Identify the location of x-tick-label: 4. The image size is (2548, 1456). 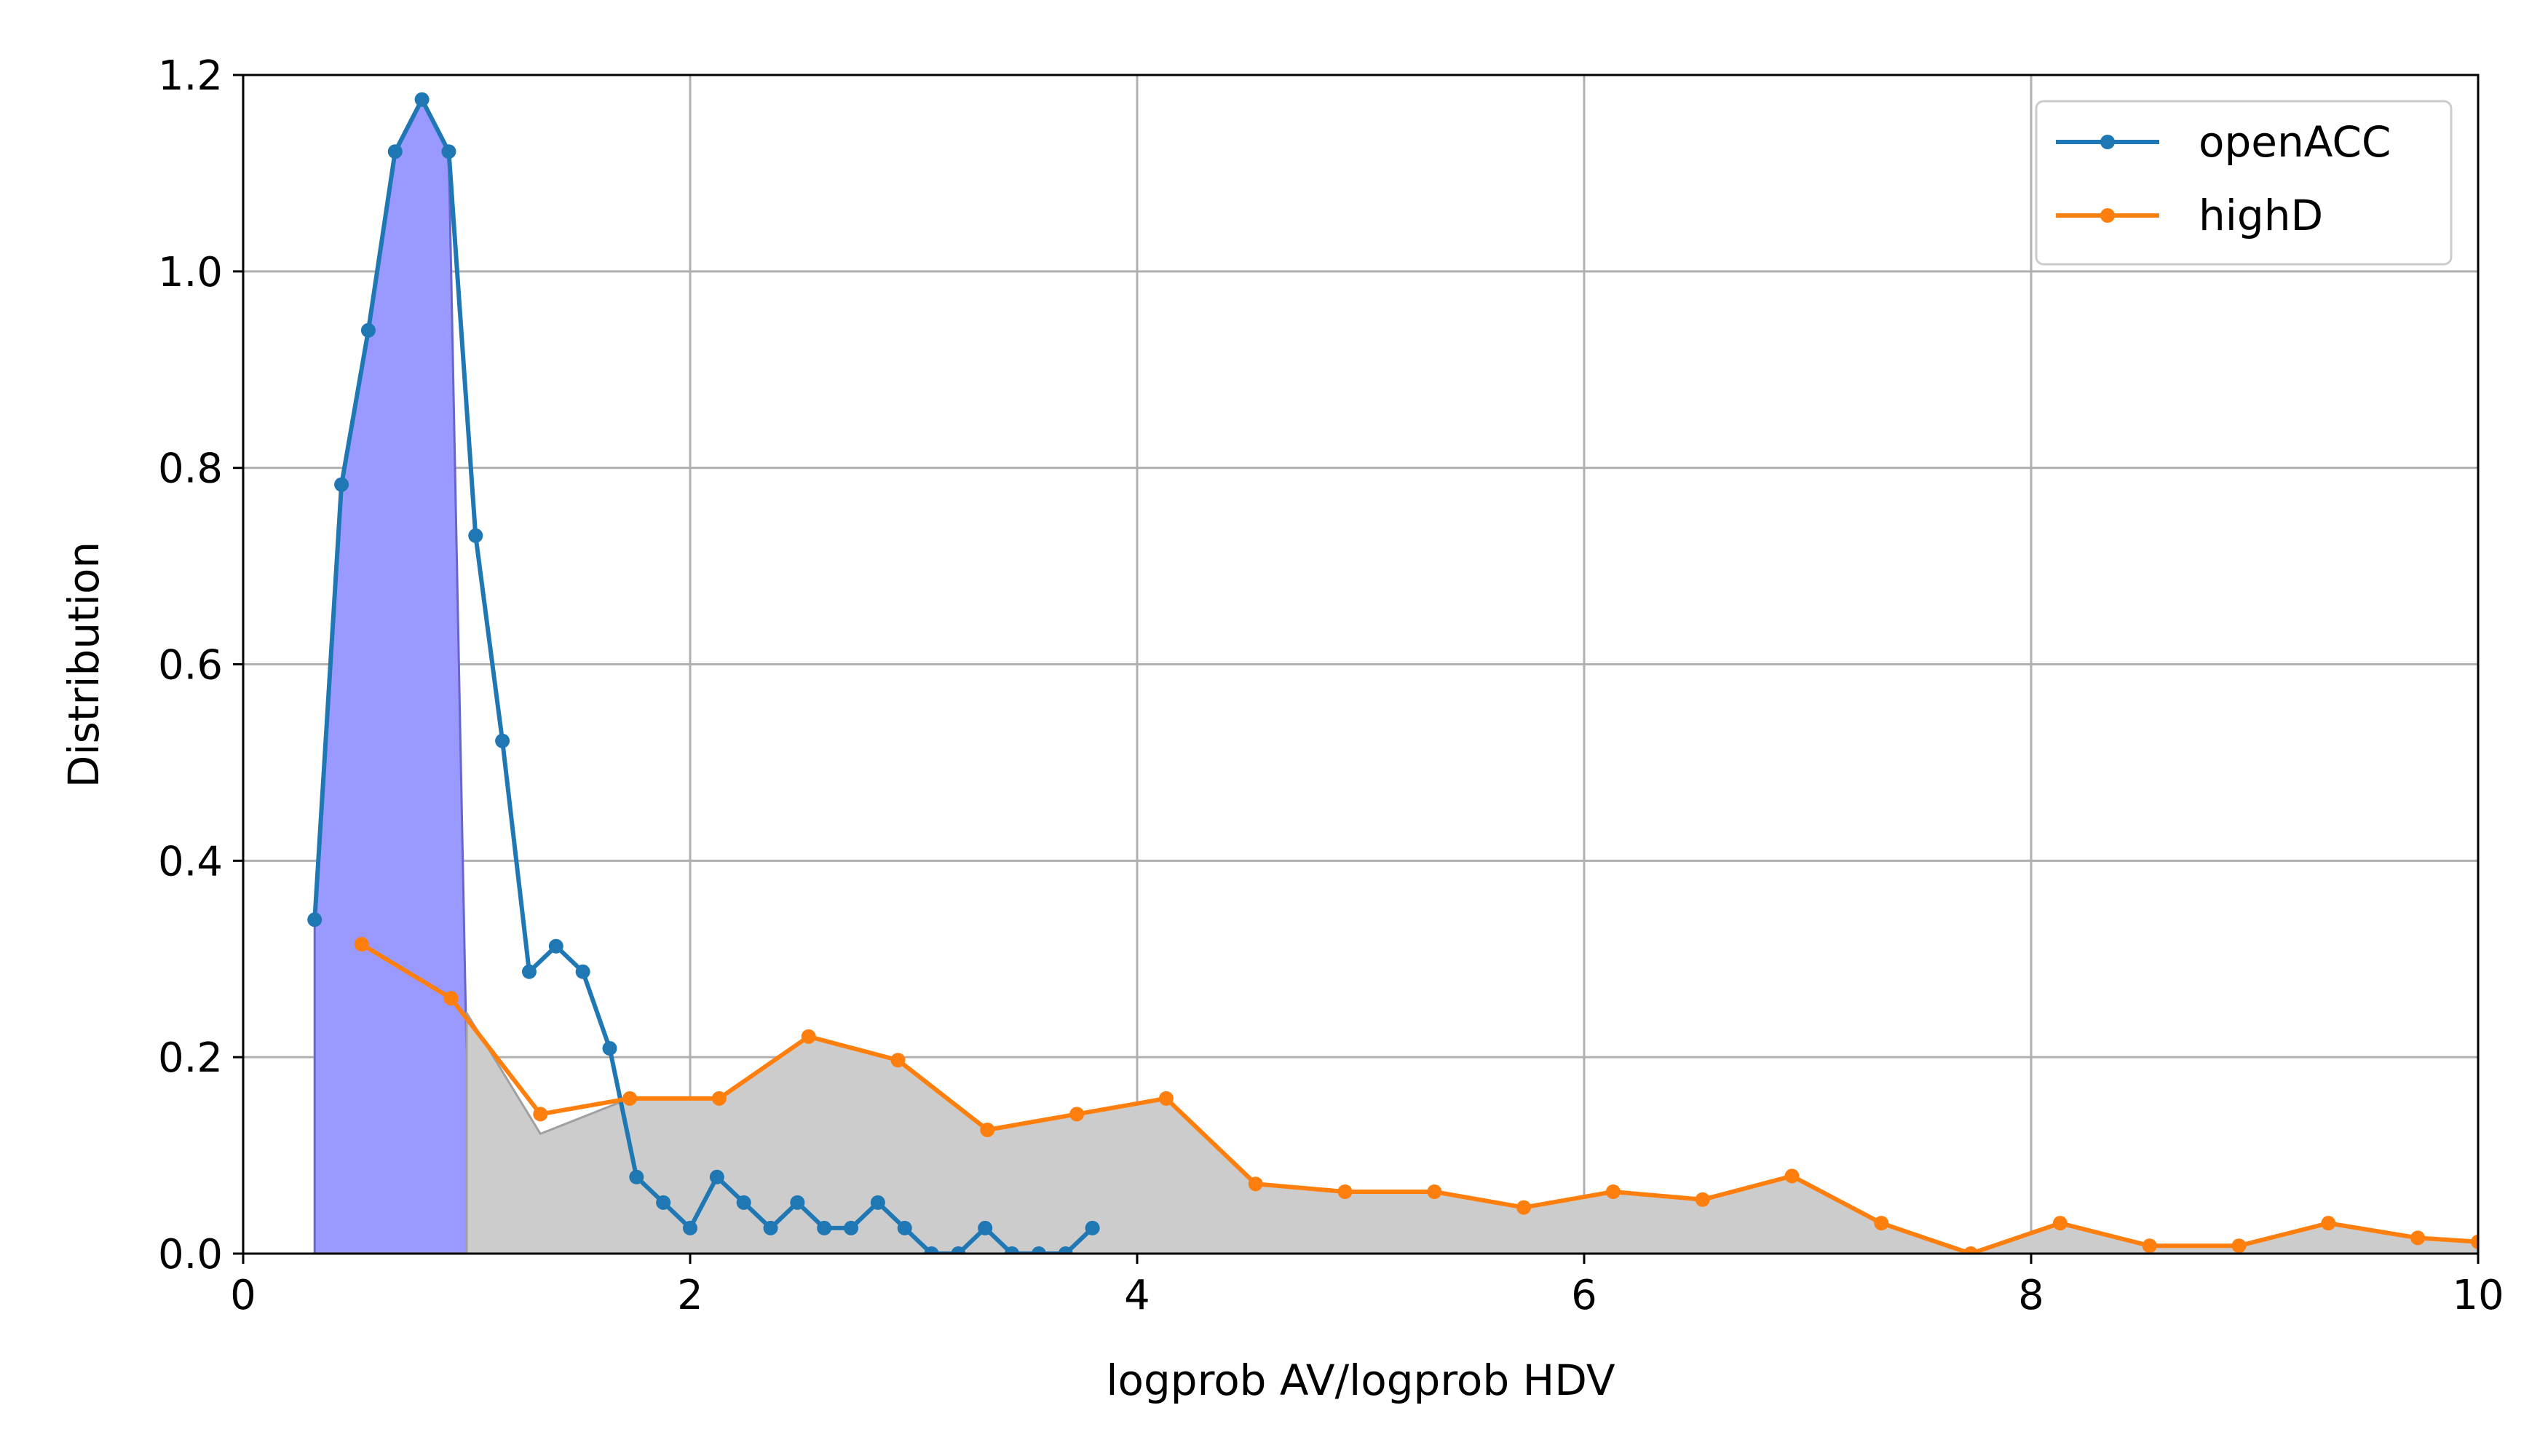
(1137, 1295).